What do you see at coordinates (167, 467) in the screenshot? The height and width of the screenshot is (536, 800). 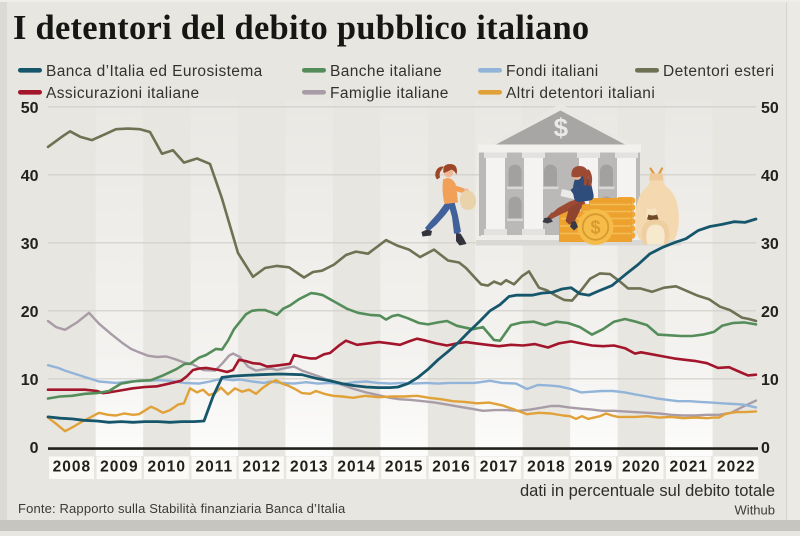 I see `svg-text: 2010` at bounding box center [167, 467].